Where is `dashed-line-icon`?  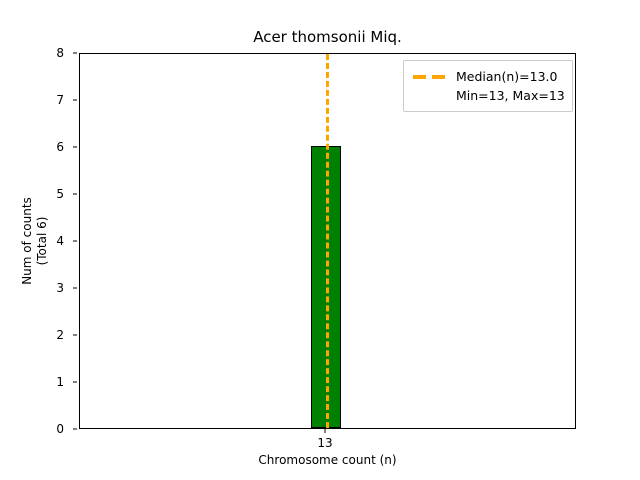 dashed-line-icon is located at coordinates (430, 77).